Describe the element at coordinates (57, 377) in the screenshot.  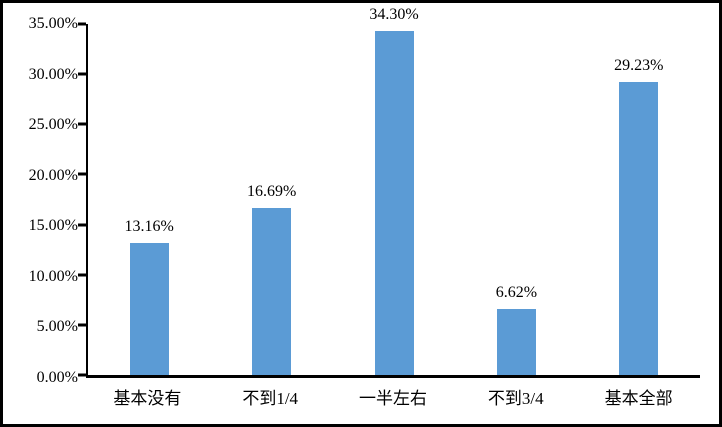
I see `y-axis-tick-label: 0.00%` at that location.